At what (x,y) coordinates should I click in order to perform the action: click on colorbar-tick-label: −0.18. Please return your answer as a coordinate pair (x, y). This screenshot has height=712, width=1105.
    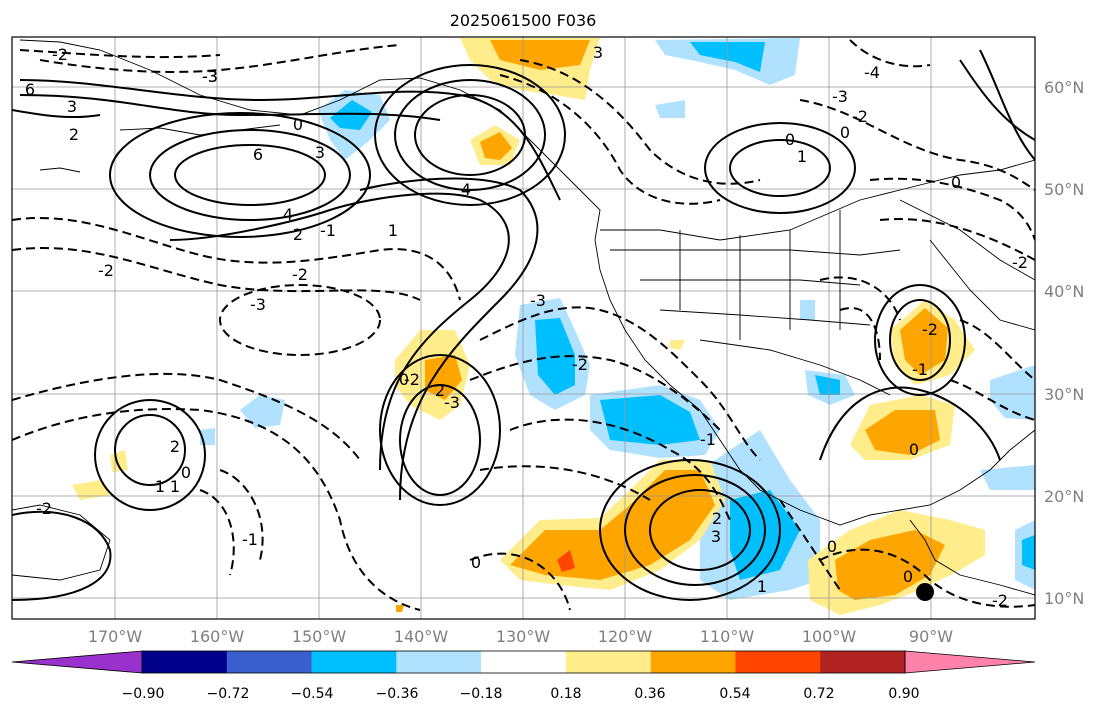
    Looking at the image, I should click on (481, 694).